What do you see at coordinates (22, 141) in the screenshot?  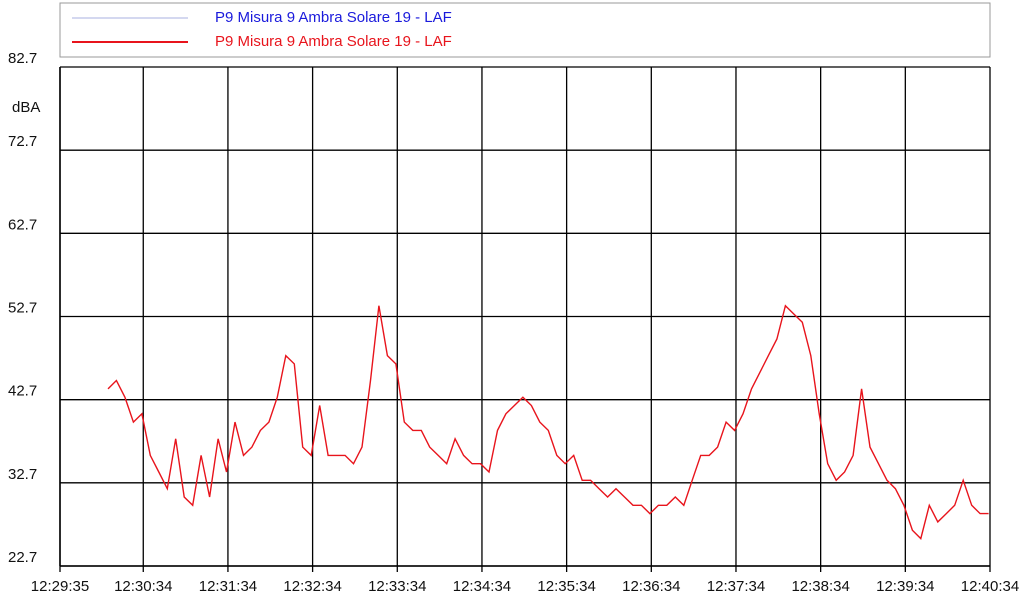 I see `y-tick-label: 72.7` at bounding box center [22, 141].